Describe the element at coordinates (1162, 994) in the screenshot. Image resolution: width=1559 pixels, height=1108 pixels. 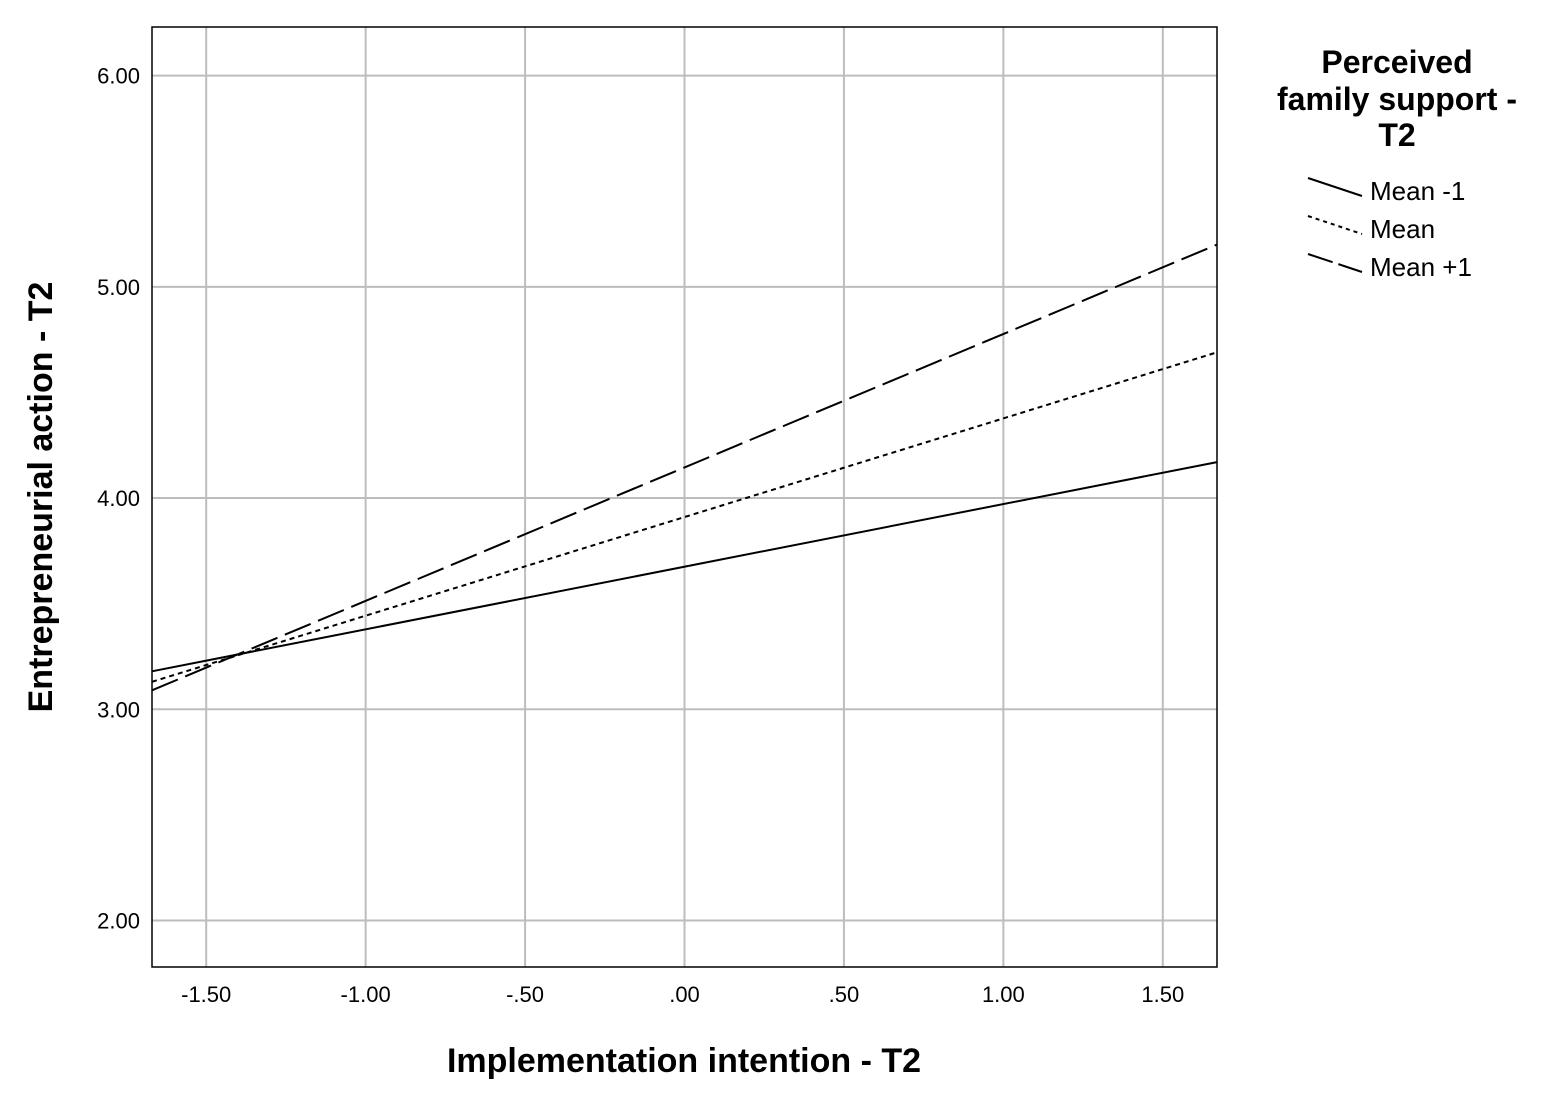
I see `x-tick-label: 1.50` at that location.